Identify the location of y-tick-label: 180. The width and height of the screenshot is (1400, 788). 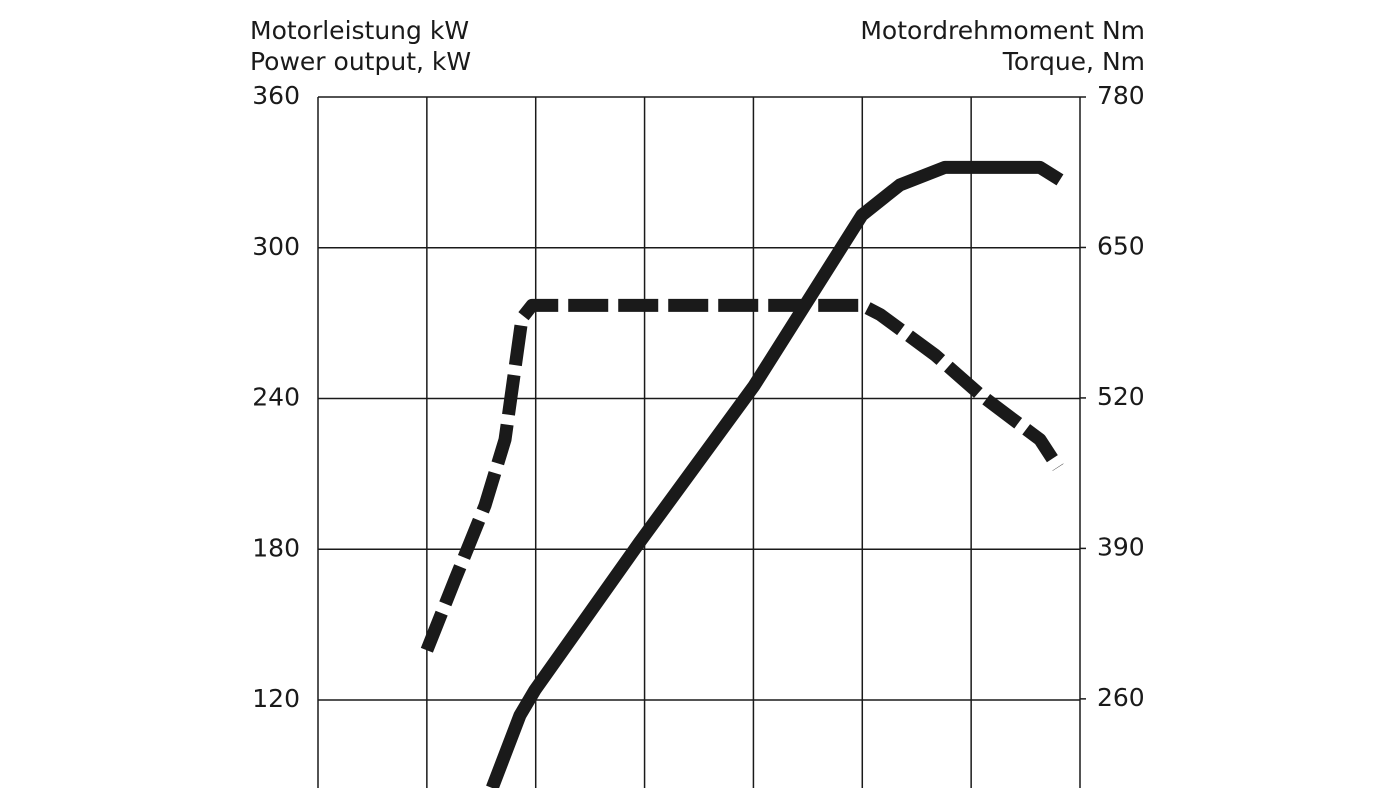
(276, 547).